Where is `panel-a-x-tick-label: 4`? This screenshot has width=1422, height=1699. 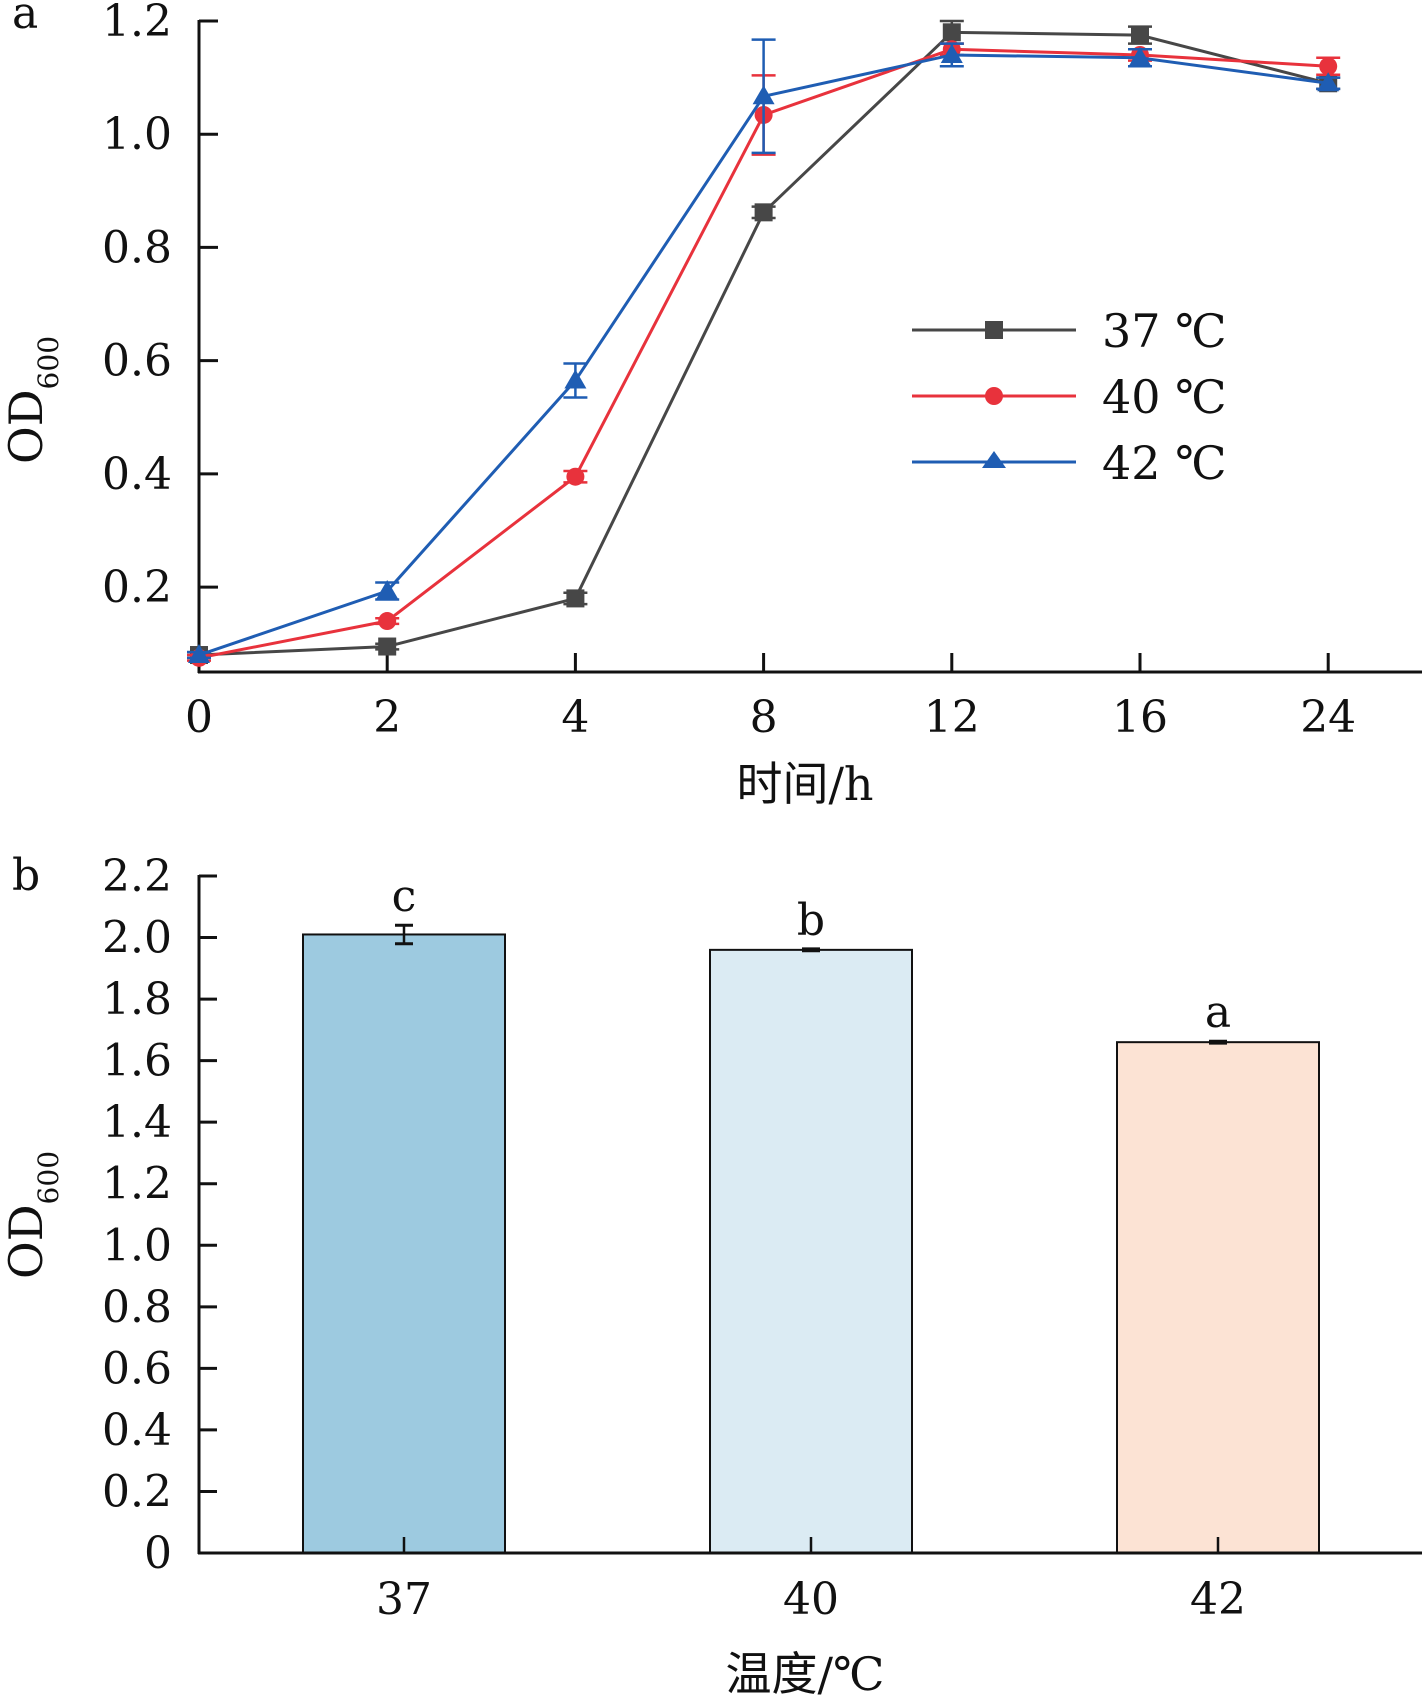 panel-a-x-tick-label: 4 is located at coordinates (575, 717).